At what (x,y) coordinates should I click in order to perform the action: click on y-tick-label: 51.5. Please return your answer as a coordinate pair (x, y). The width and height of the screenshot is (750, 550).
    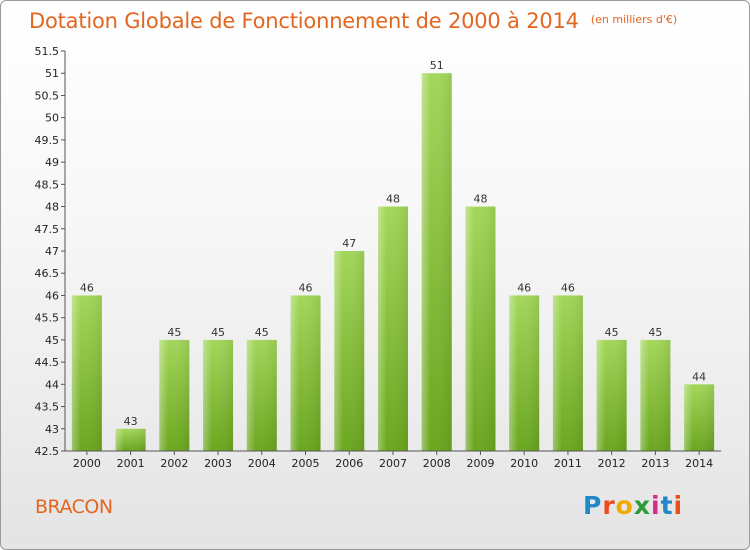
    Looking at the image, I should click on (47, 51).